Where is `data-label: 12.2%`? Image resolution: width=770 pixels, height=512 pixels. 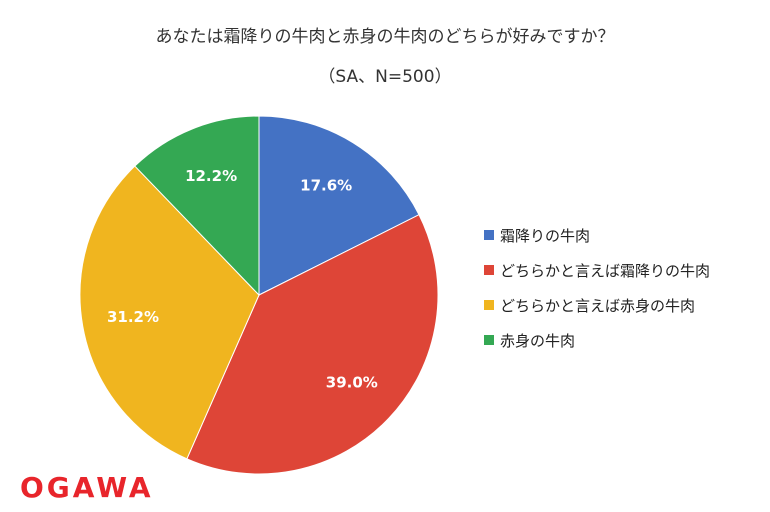
data-label: 12.2% is located at coordinates (211, 176).